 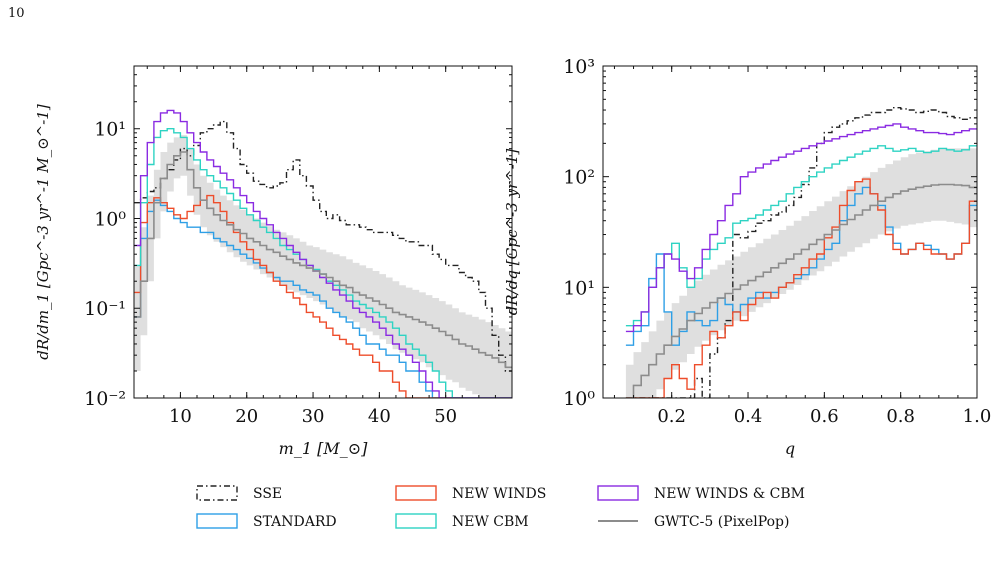 I want to click on legend-label: GWTC-5 (PixelPop), so click(x=721, y=522).